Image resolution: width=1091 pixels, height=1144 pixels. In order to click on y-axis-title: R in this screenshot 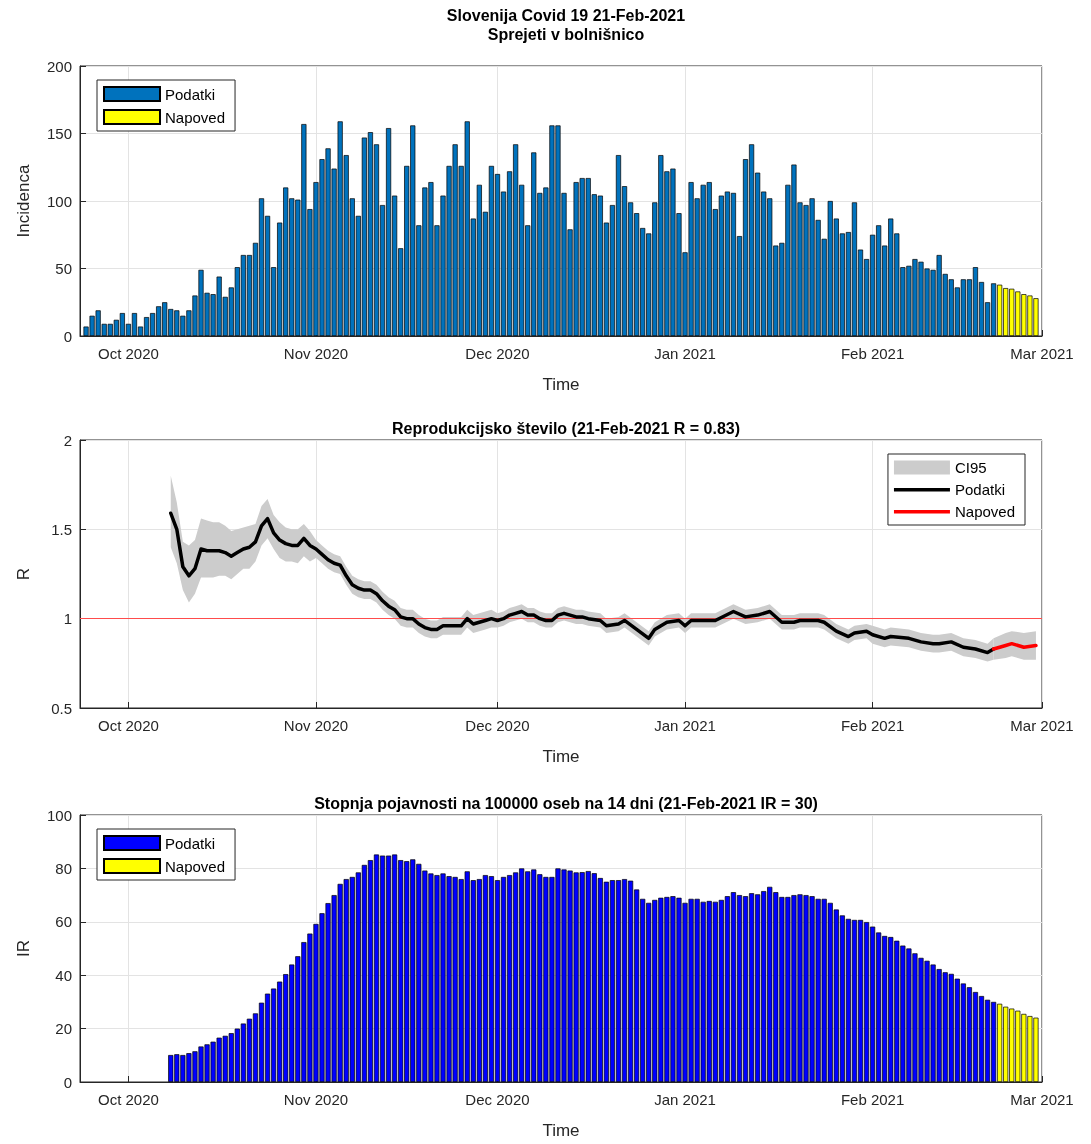, I will do `click(23, 574)`.